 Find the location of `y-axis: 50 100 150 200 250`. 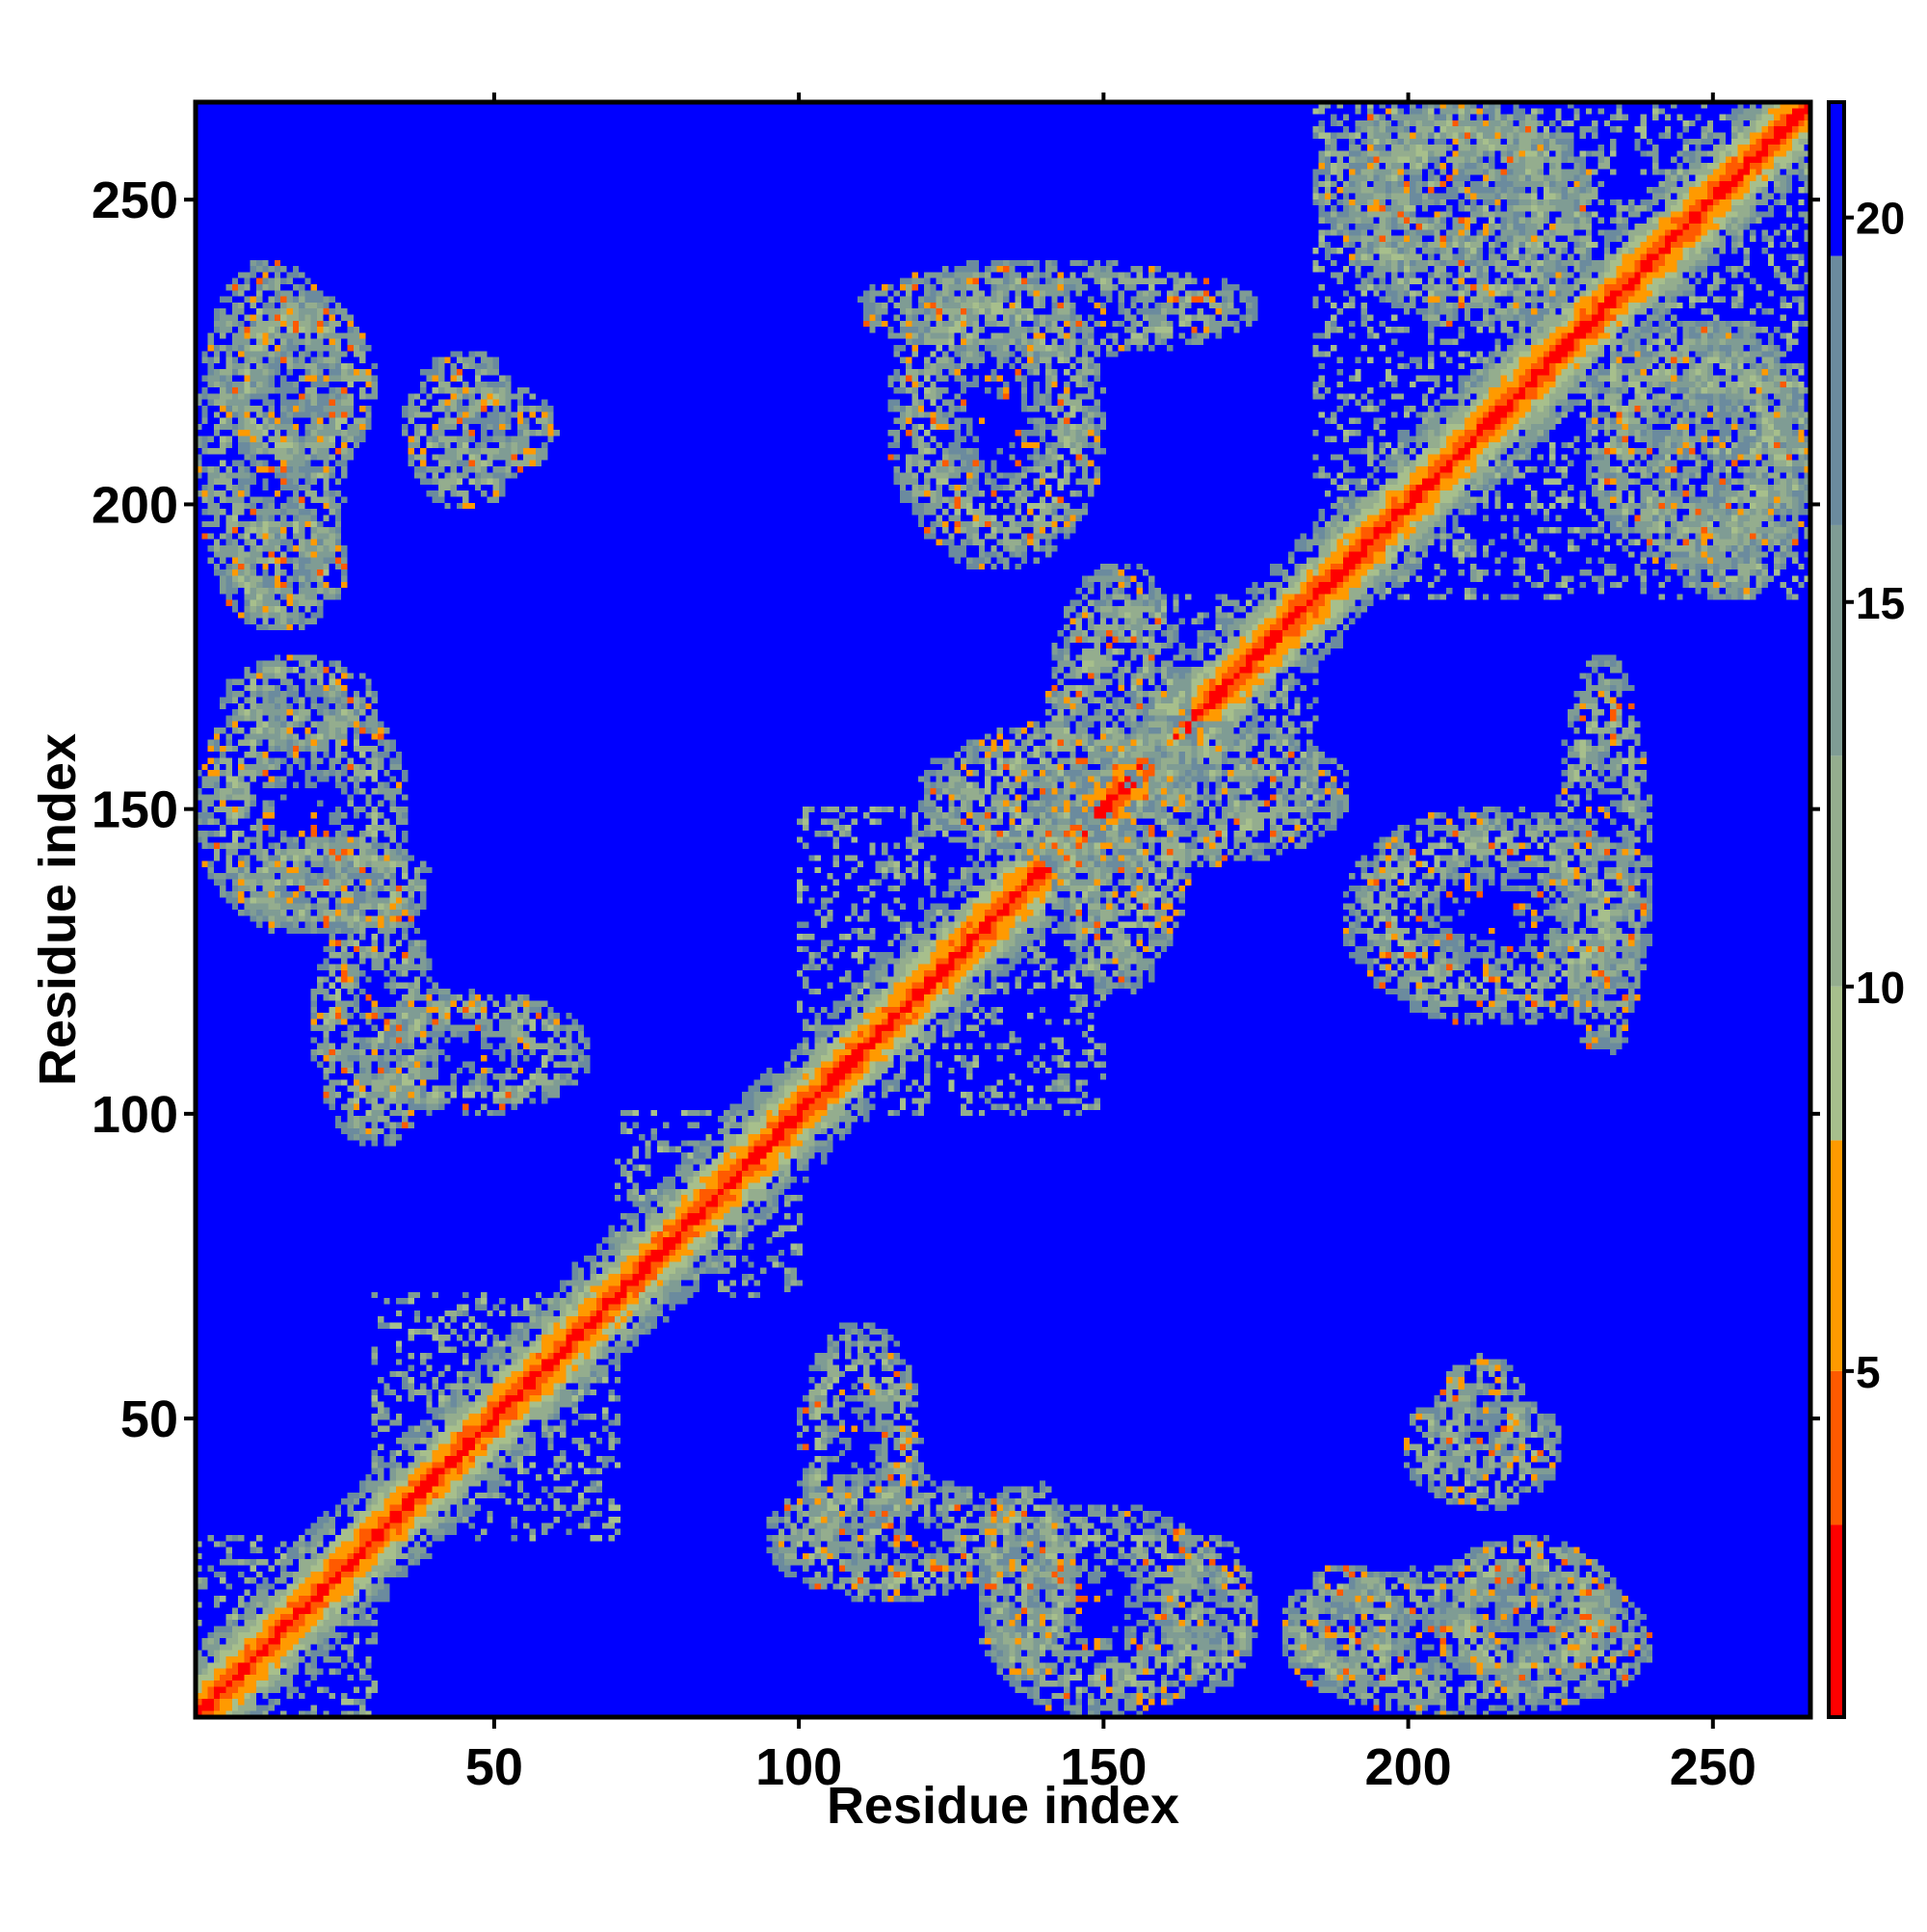

y-axis: 50 100 150 200 250 is located at coordinates (144, 810).